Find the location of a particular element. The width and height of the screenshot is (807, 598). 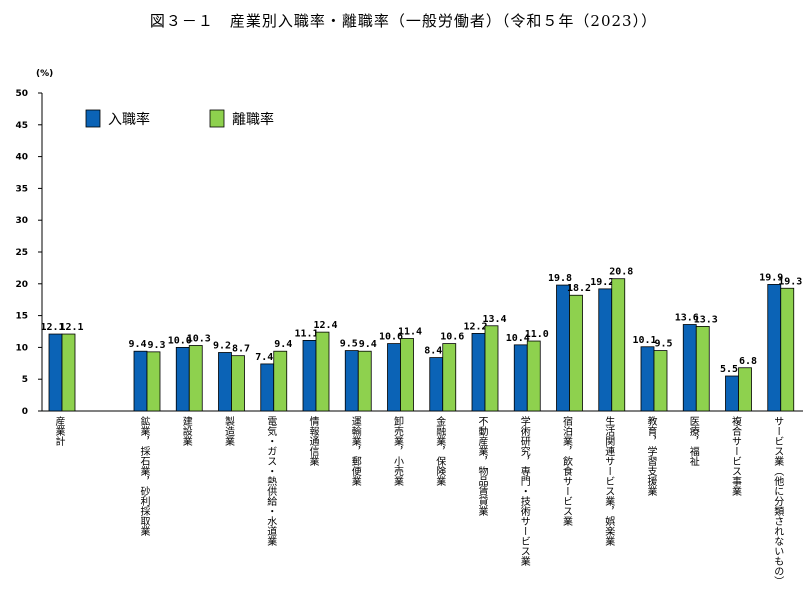

data-label: 7.4 is located at coordinates (264, 357).